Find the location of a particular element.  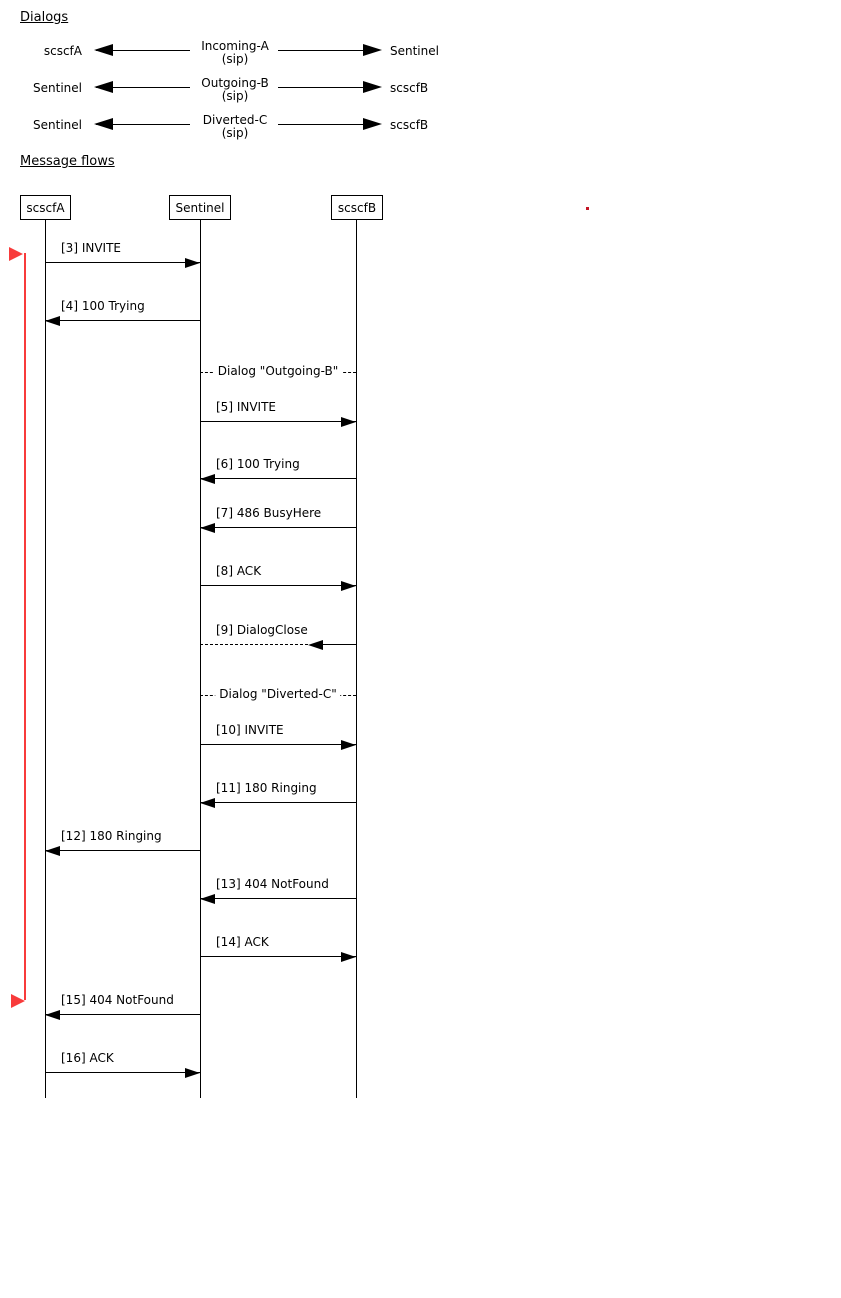

participant-box-scscfB: scscfB is located at coordinates (357, 207).